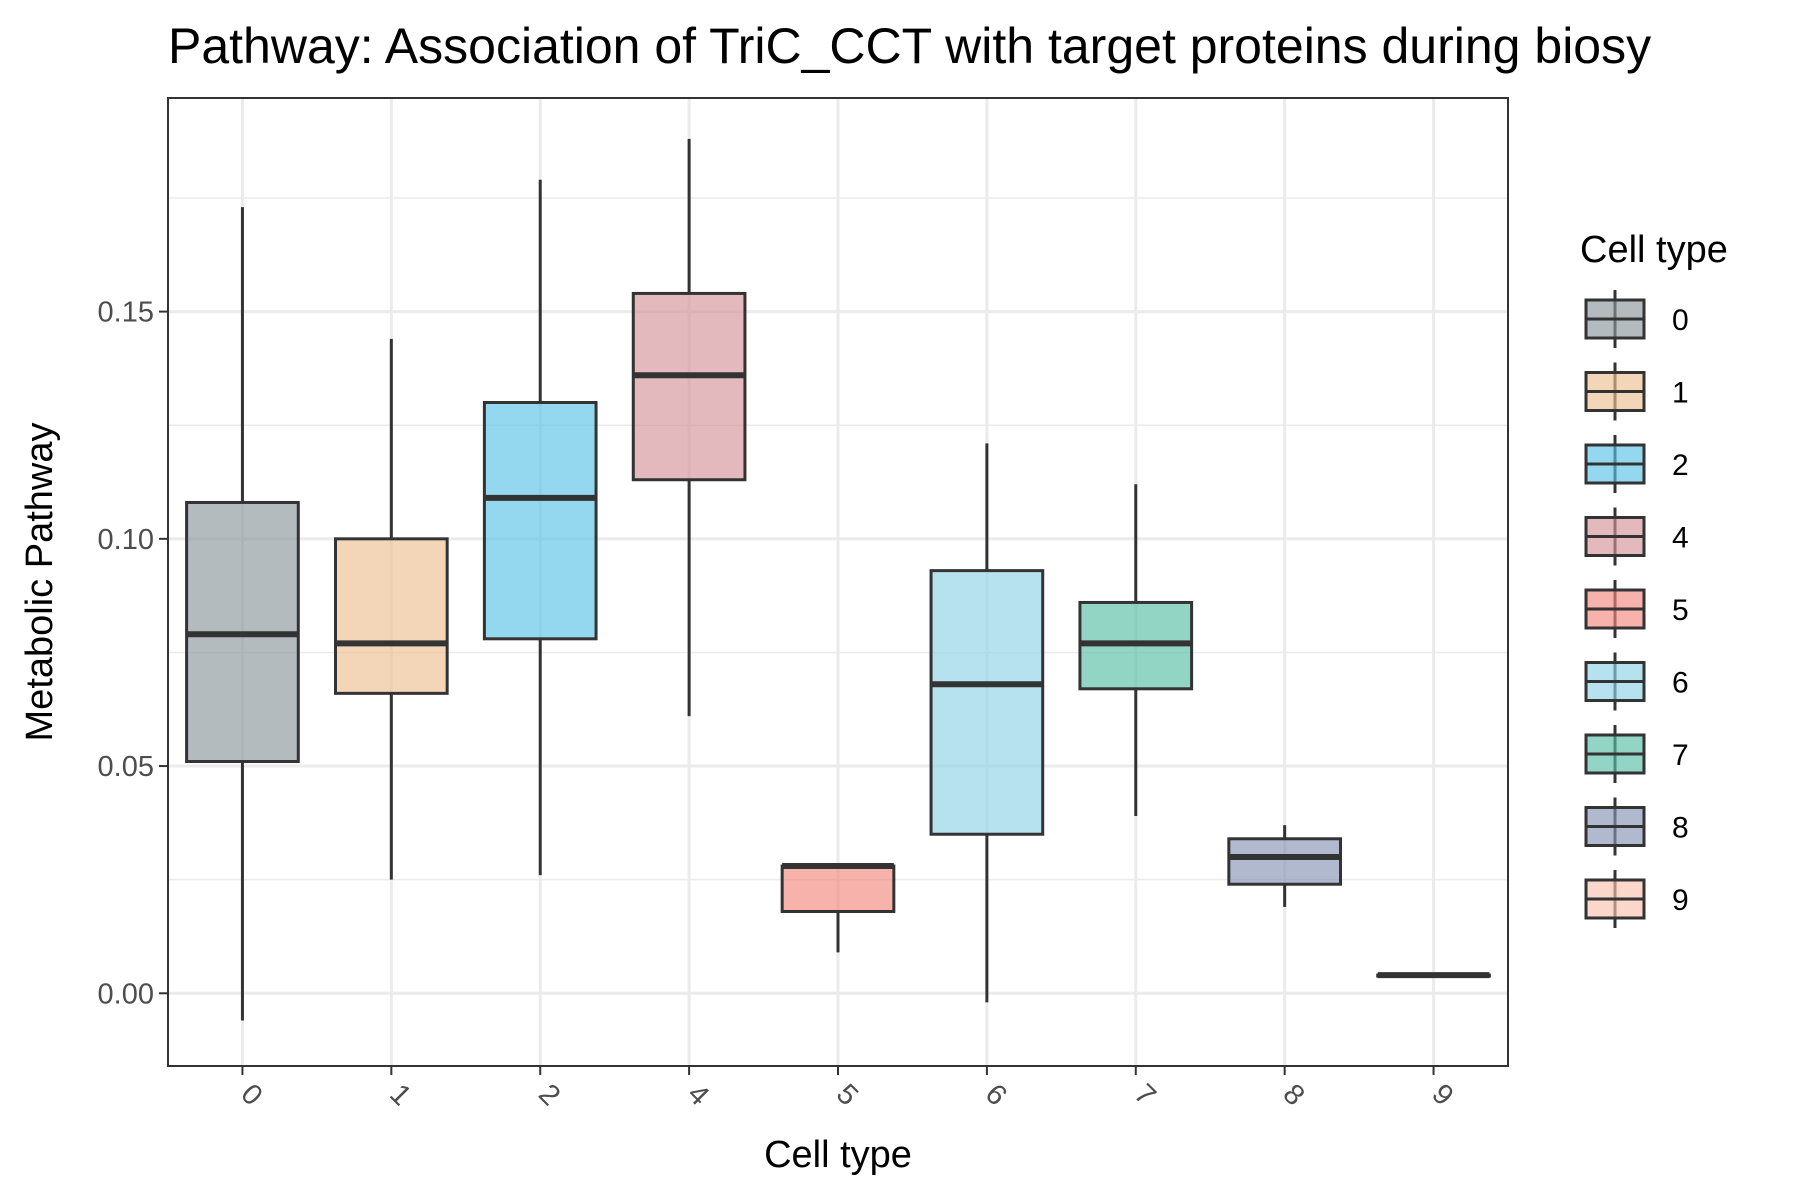 Image resolution: width=1800 pixels, height=1200 pixels. Describe the element at coordinates (1654, 250) in the screenshot. I see `legend-title: Cell type` at that location.